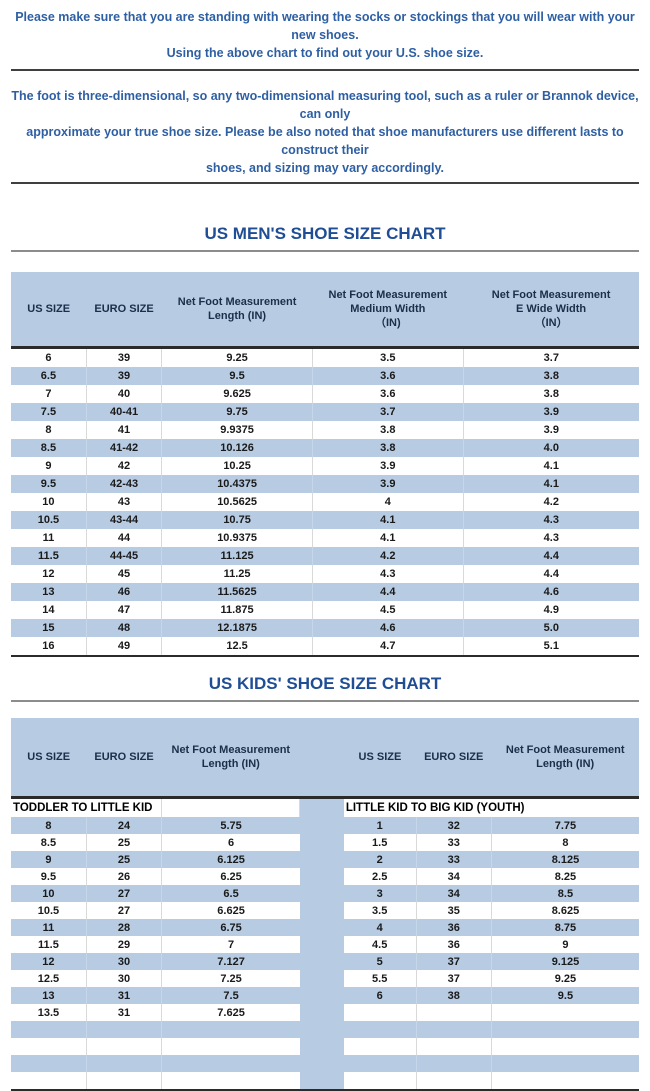  I want to click on col-medium-width: Net Foot Measurement Medium Width （IN), so click(388, 310).